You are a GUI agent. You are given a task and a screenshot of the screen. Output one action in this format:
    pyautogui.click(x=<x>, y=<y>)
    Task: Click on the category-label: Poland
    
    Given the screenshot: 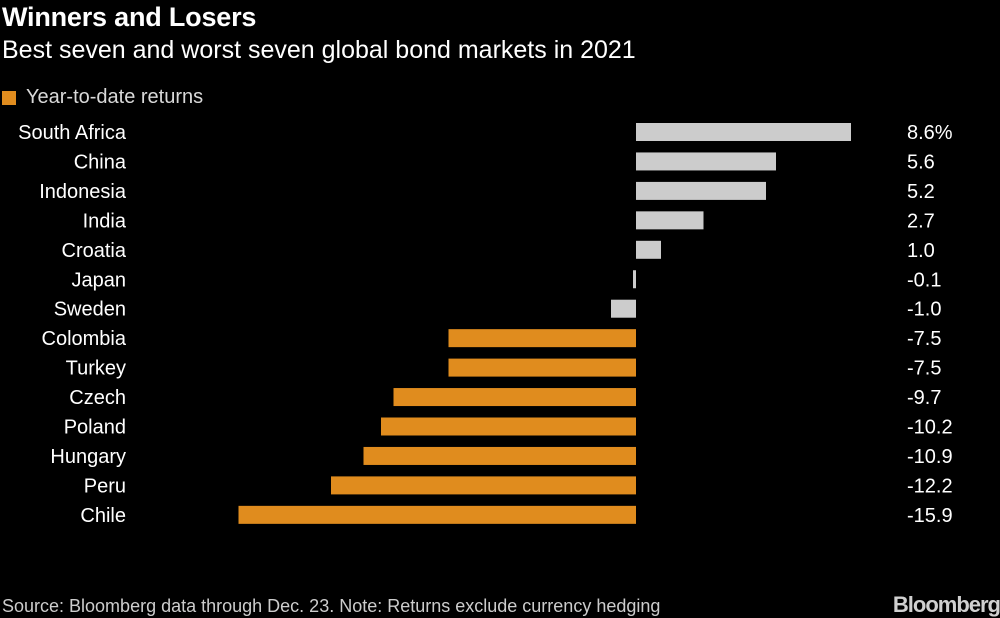 What is the action you would take?
    pyautogui.click(x=95, y=428)
    